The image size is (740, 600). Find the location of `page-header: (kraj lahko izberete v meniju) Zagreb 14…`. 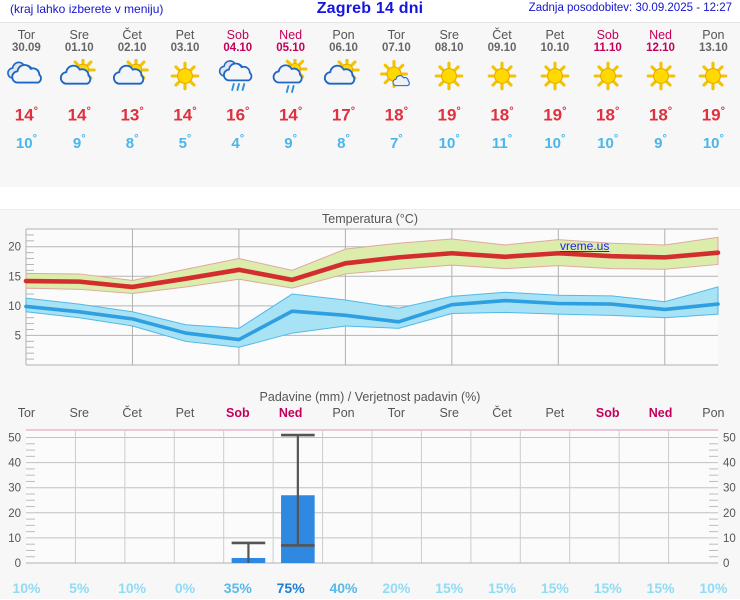

page-header: (kraj lahko izberete v meniju) Zagreb 14… is located at coordinates (370, 11).